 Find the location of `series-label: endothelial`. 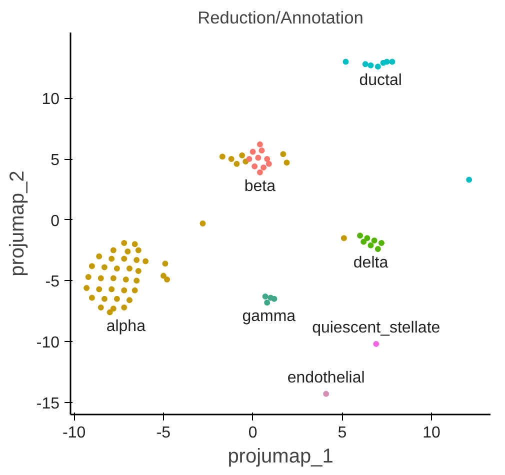

series-label: endothelial is located at coordinates (326, 377).